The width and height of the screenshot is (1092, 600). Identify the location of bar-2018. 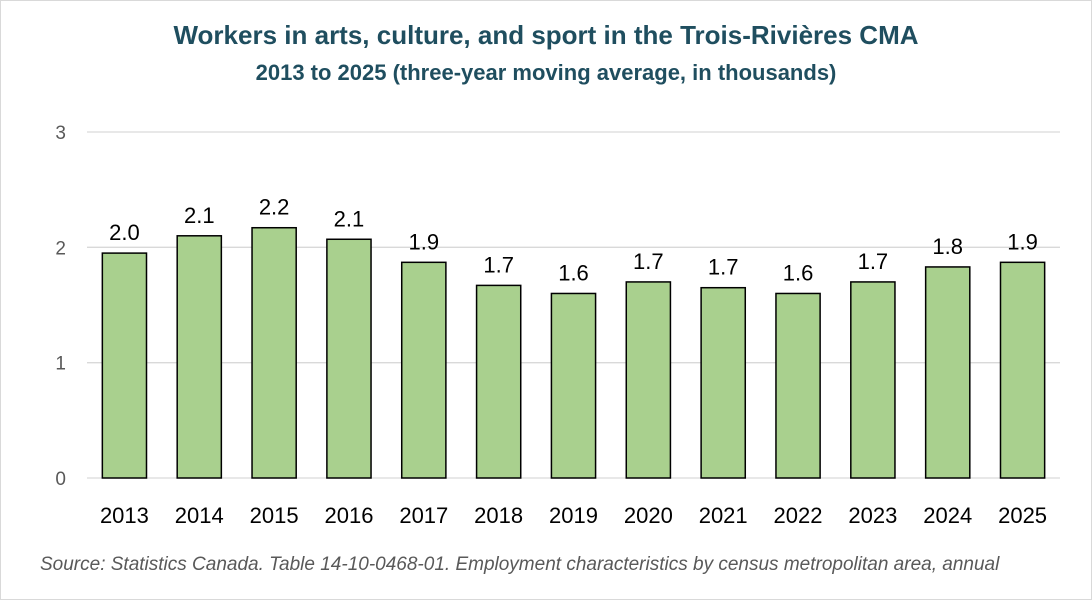
(498, 381).